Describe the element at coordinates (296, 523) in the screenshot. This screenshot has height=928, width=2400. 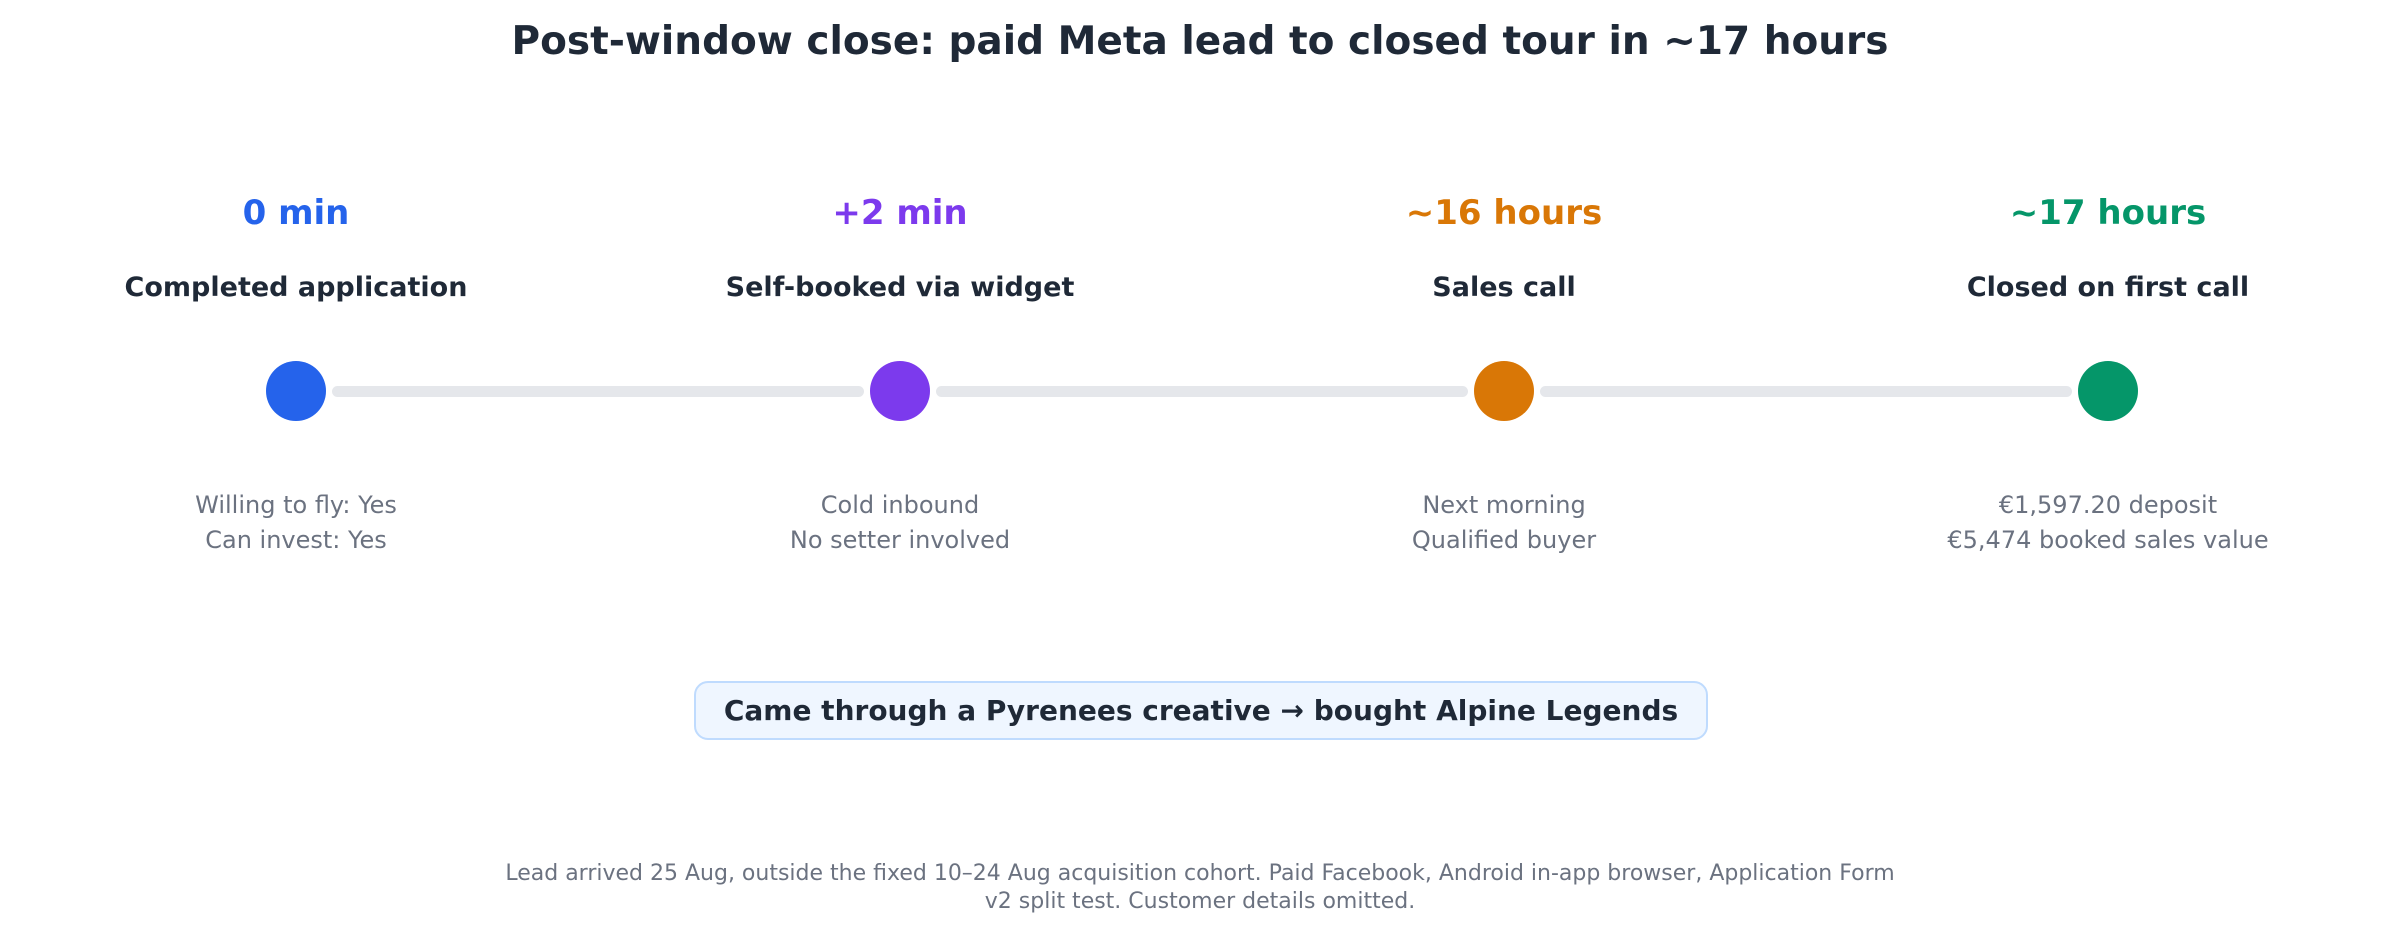
I see `milestone-details: Willing to fly: Yes Can invest: Yes` at that location.